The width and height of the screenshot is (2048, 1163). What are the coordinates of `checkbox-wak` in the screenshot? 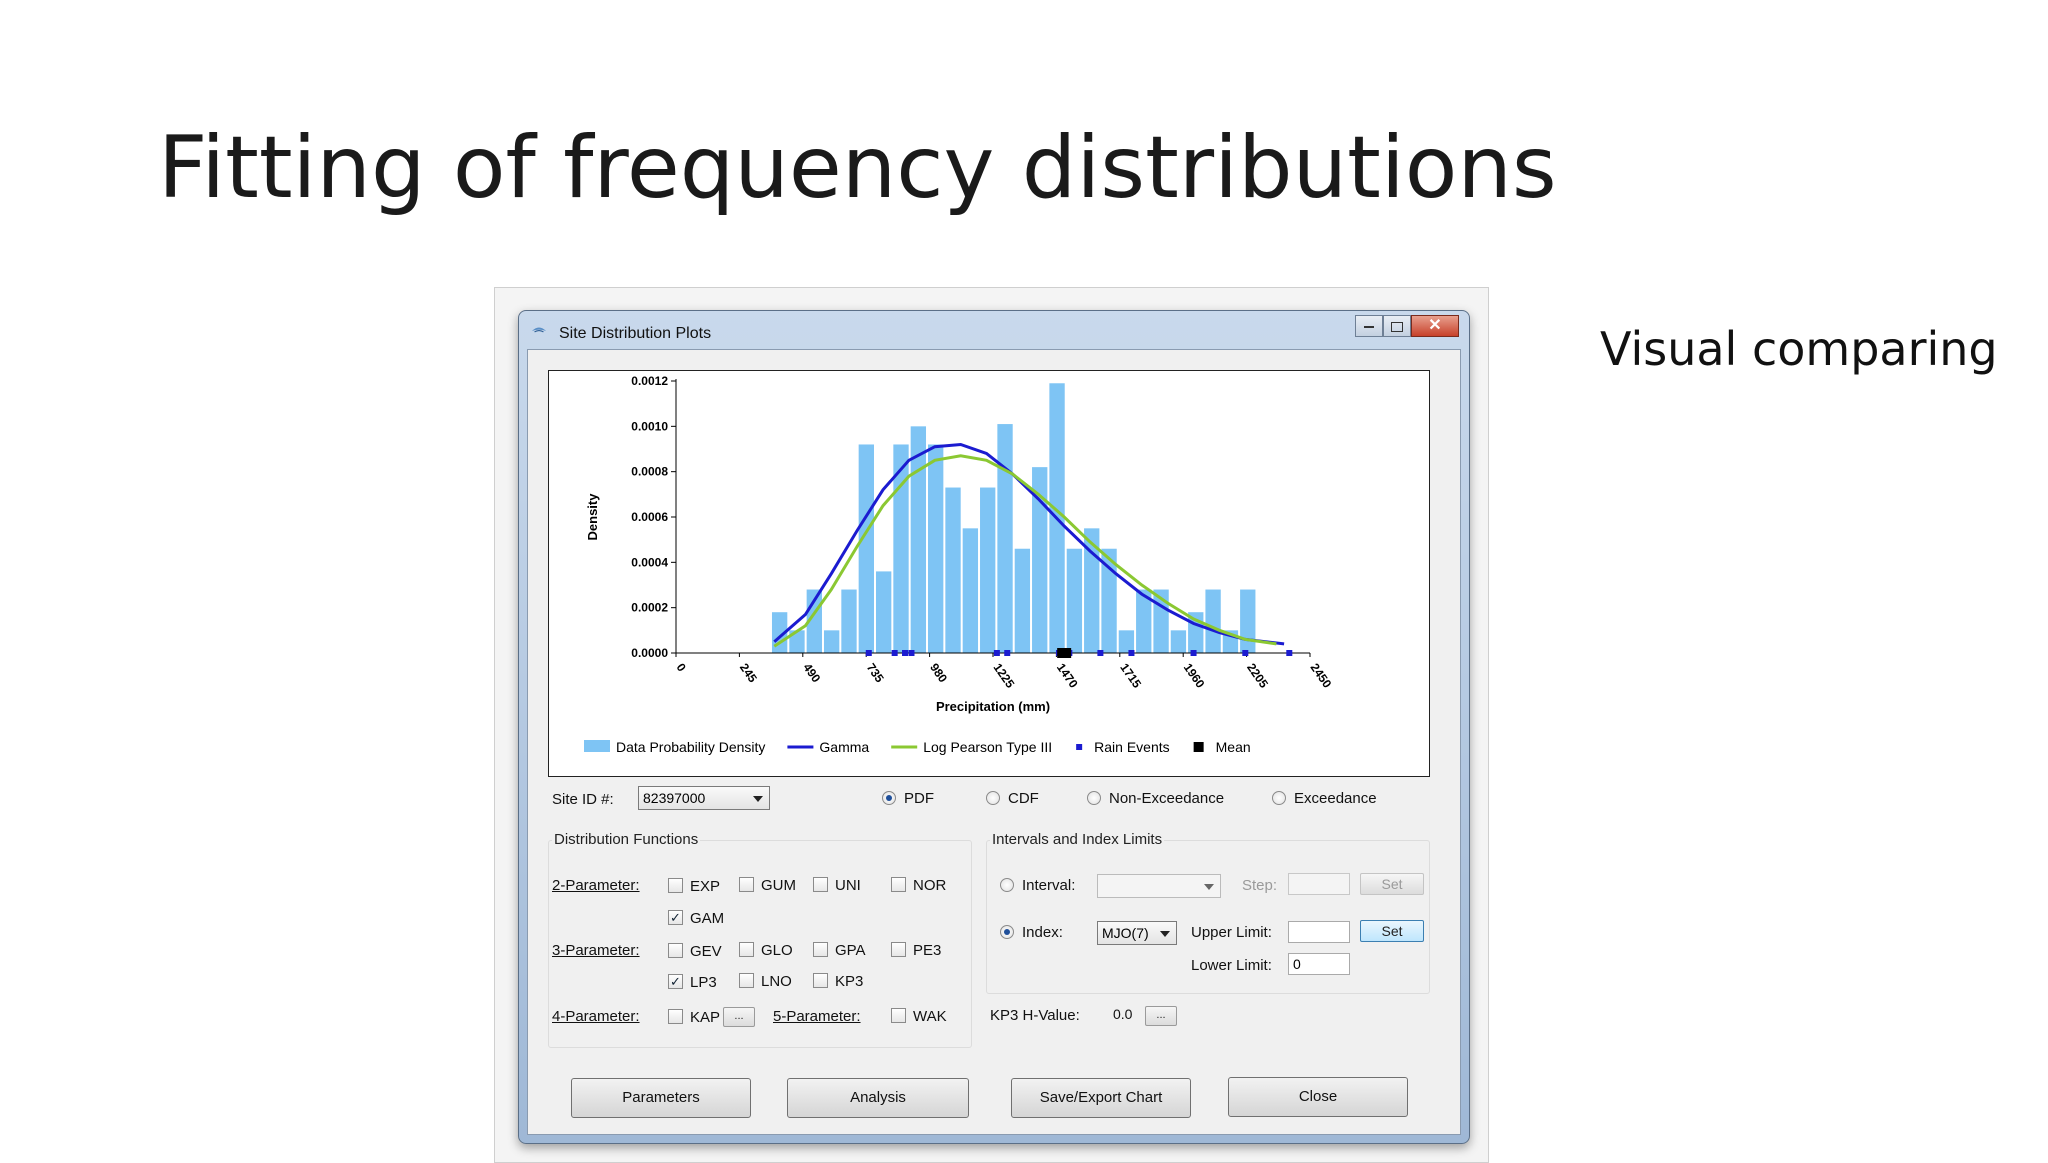 It's located at (898, 1015).